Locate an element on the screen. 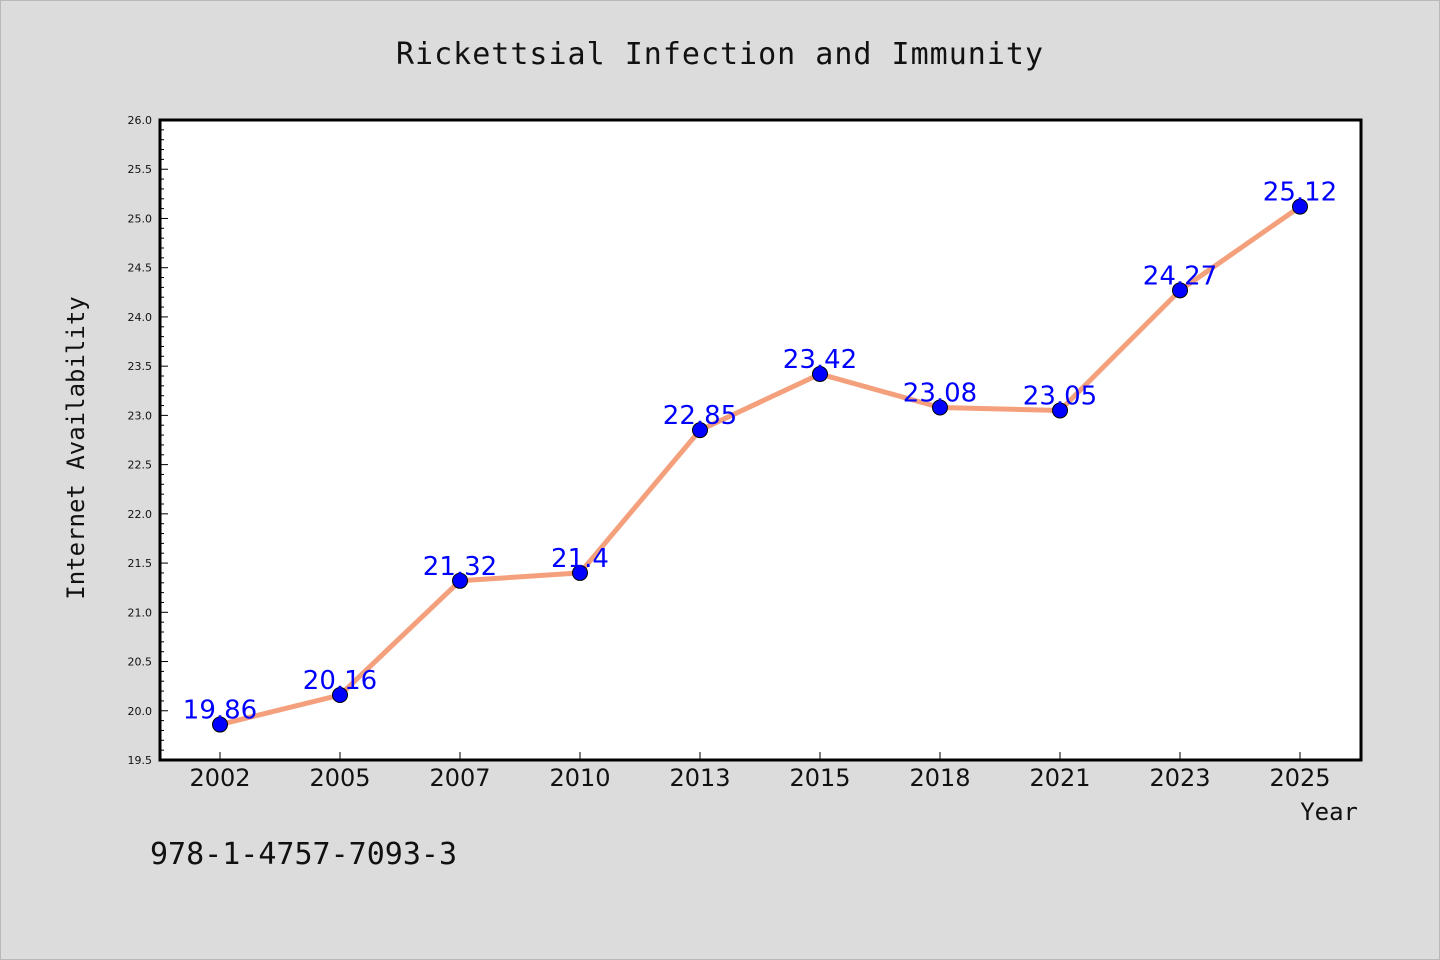 This screenshot has height=960, width=1440. data-label: 24.27 is located at coordinates (1180, 276).